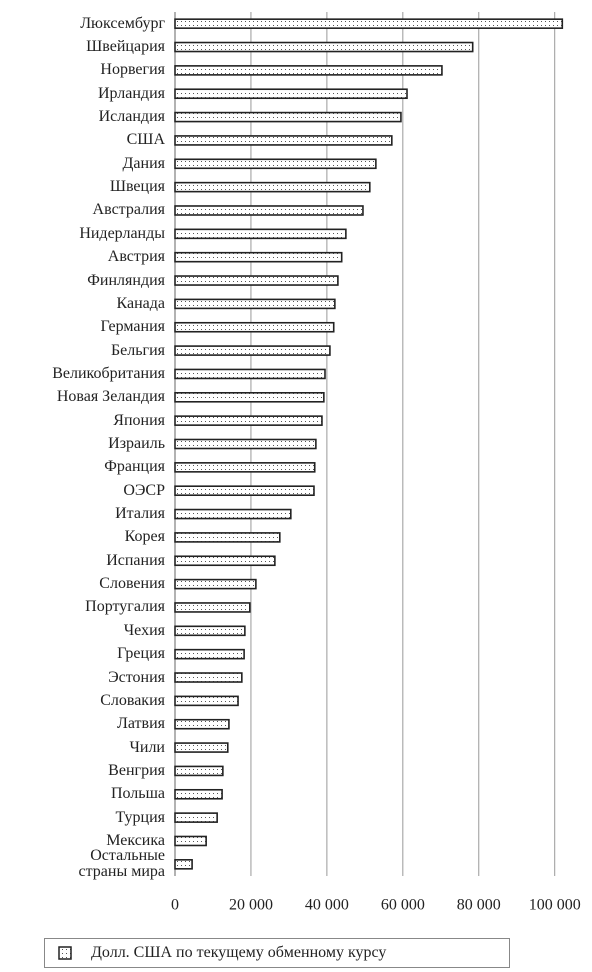 The height and width of the screenshot is (972, 592). I want to click on y-tick-label: ОЭСР, so click(144, 490).